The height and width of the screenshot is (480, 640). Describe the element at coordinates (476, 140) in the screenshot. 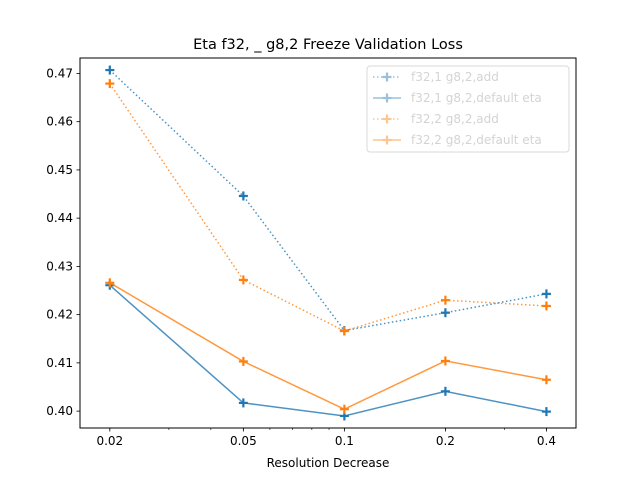

I see `legend-label: f32,2 g8,2,default eta` at that location.